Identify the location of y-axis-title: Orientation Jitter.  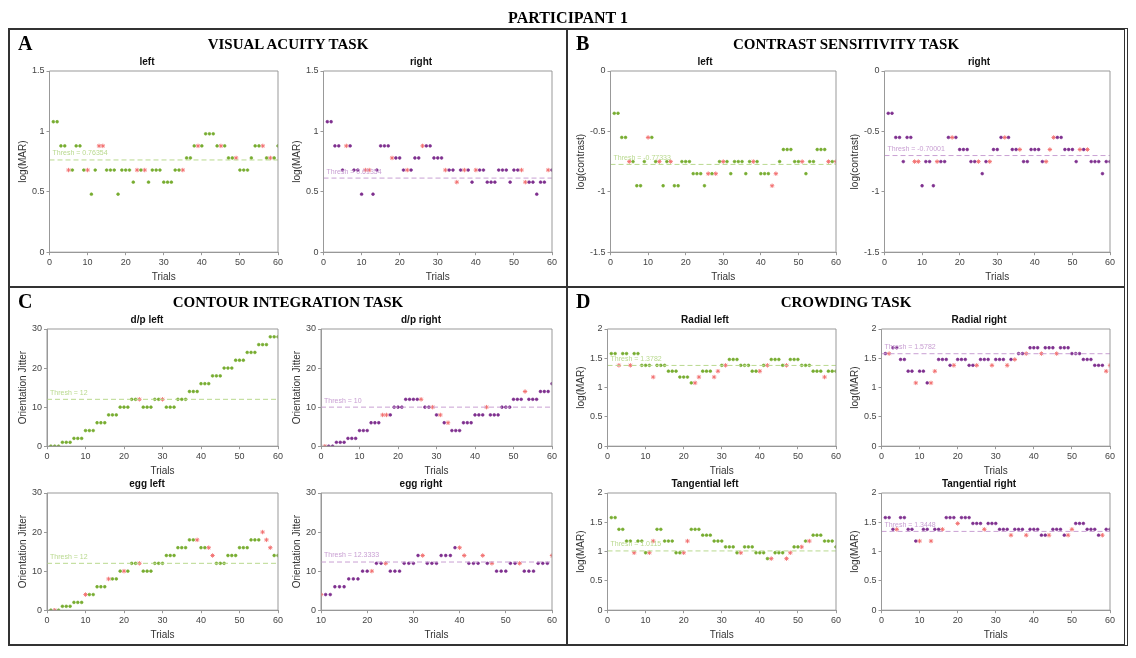
(22, 551).